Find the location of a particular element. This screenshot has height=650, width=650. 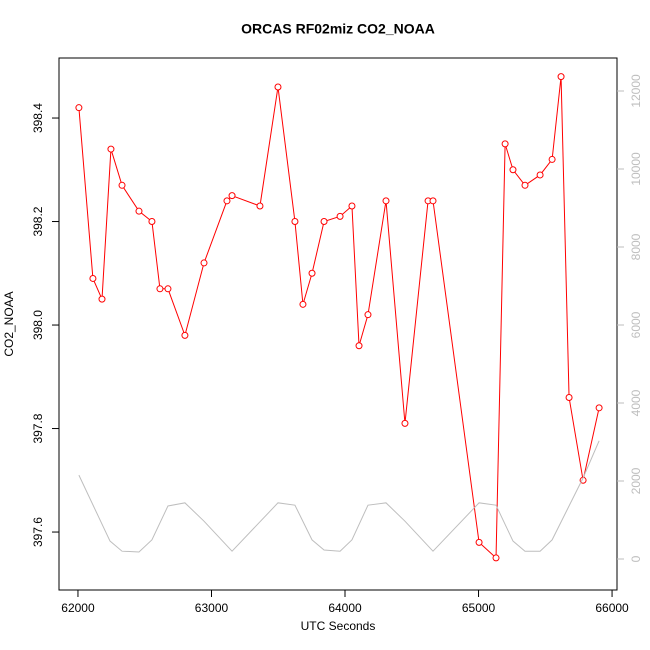

y-tick-label: 398.2 is located at coordinates (38, 221).